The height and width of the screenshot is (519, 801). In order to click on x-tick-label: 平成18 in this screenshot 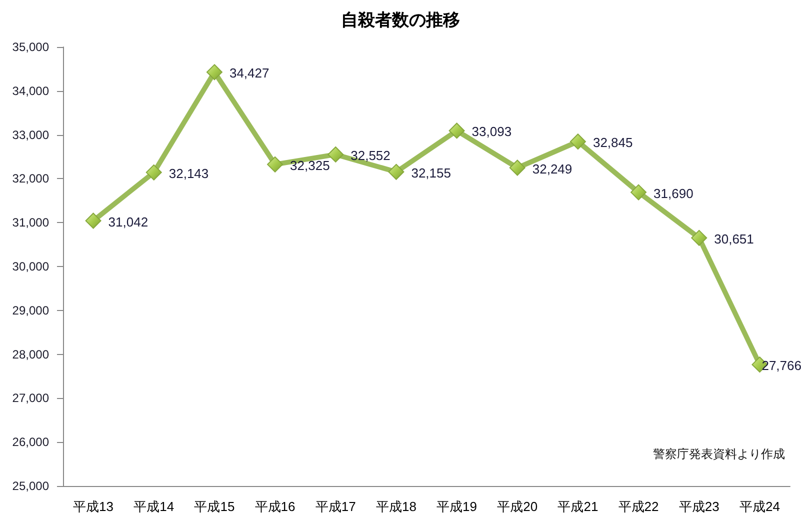, I will do `click(396, 506)`.